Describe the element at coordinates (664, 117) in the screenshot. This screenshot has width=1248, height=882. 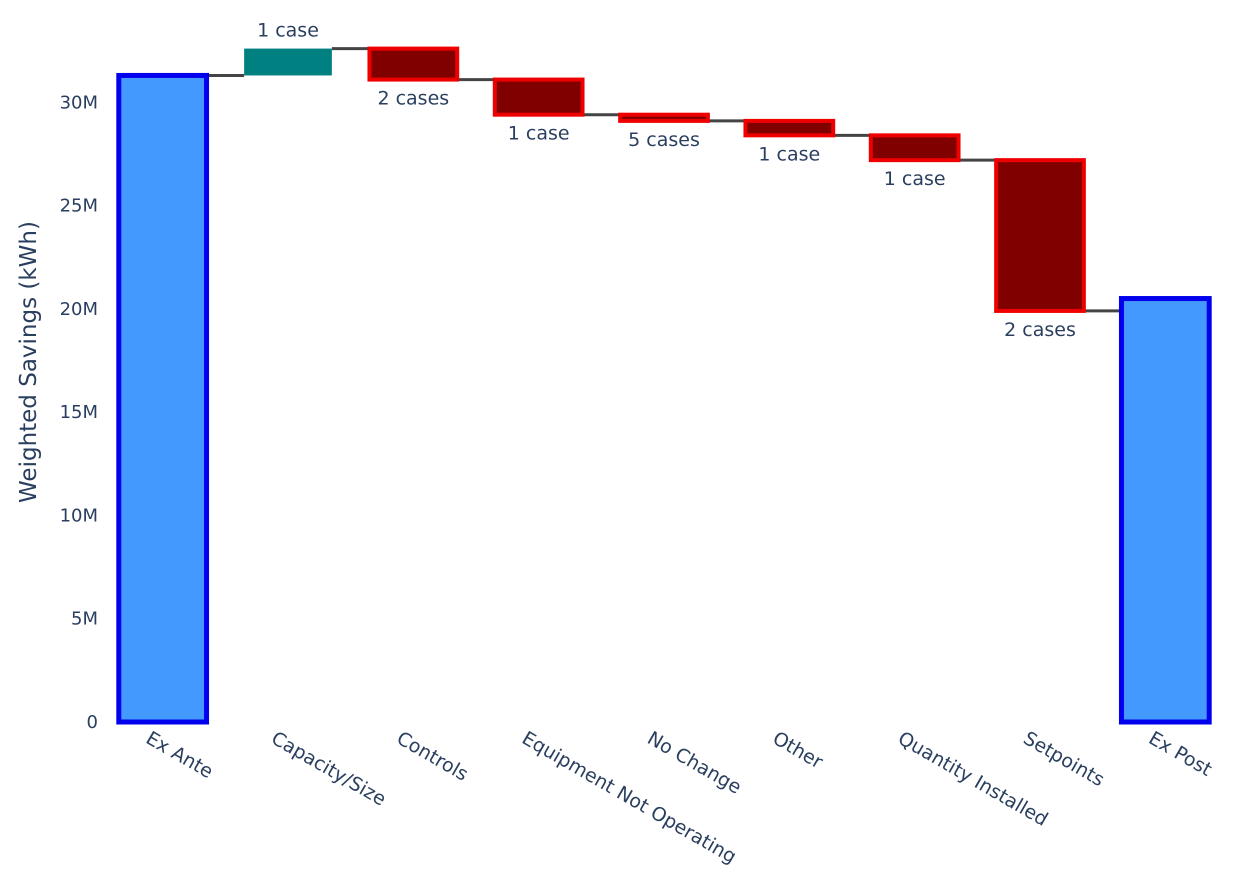
I see `bar-no-change` at that location.